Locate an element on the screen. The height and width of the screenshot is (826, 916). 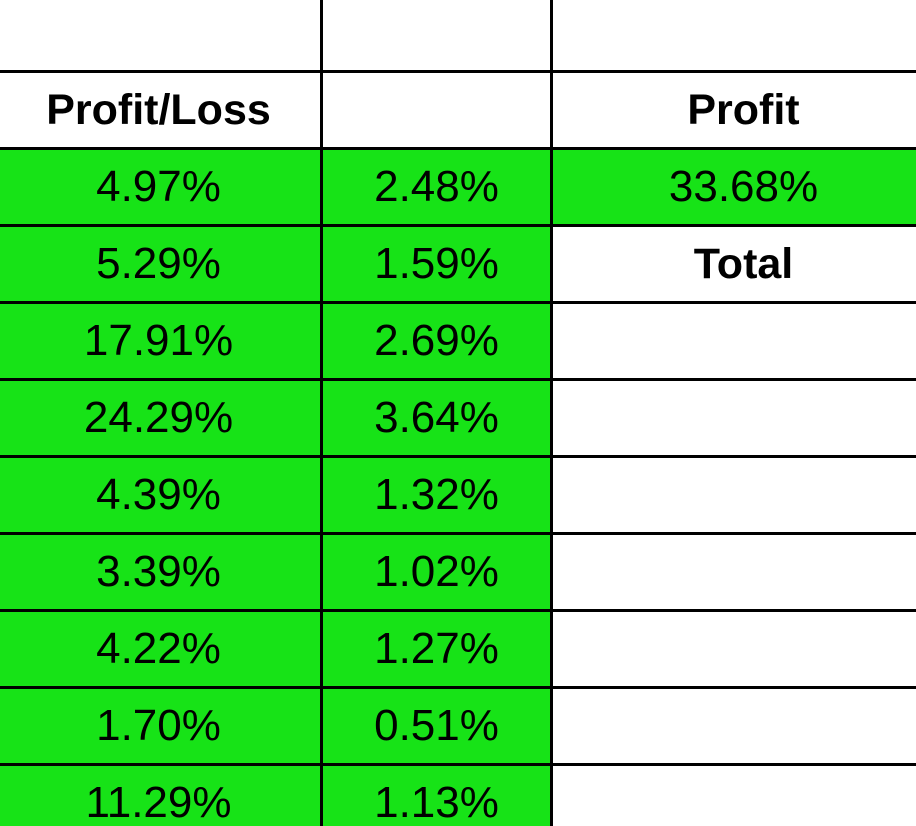
cell-blank-c is located at coordinates (733, 36).